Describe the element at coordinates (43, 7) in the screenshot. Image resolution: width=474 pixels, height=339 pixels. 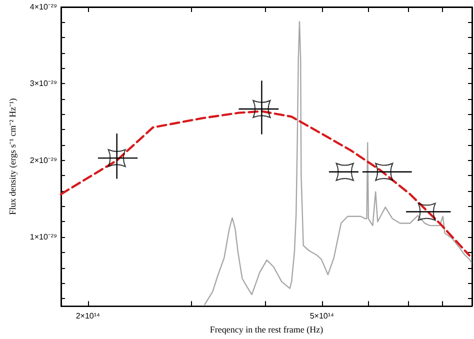
I see `y-tick-label: 4×10⁻²⁹` at that location.